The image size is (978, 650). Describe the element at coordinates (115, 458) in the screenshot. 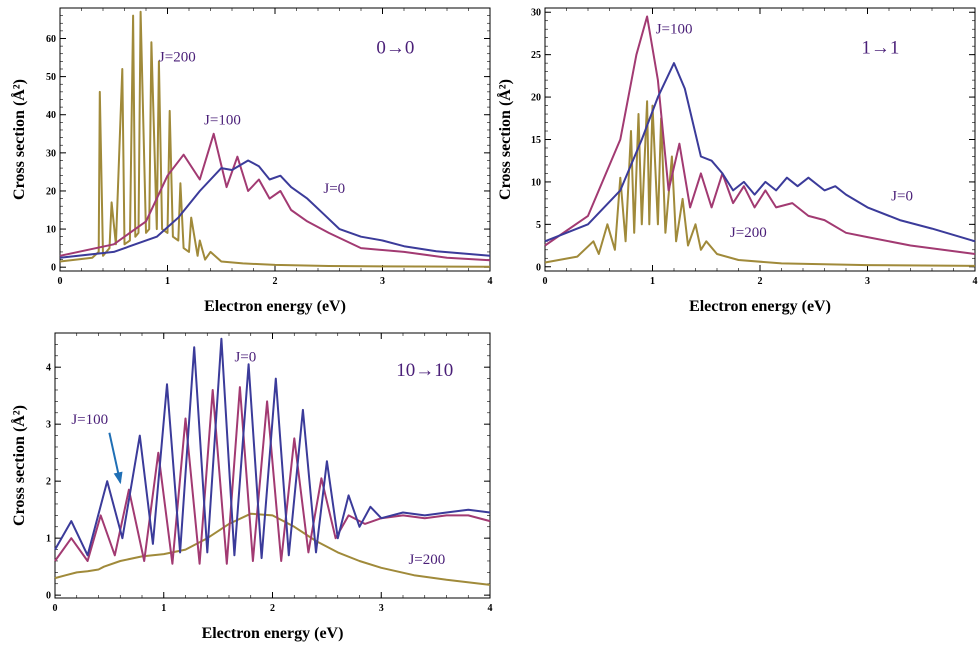

I see `arrow-annotation` at that location.